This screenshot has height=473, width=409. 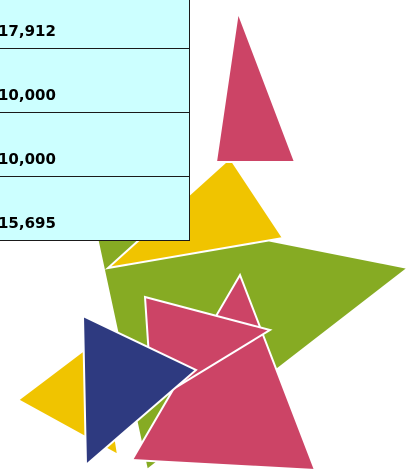 What do you see at coordinates (28, 31) in the screenshot?
I see `cell-text: 17,912` at bounding box center [28, 31].